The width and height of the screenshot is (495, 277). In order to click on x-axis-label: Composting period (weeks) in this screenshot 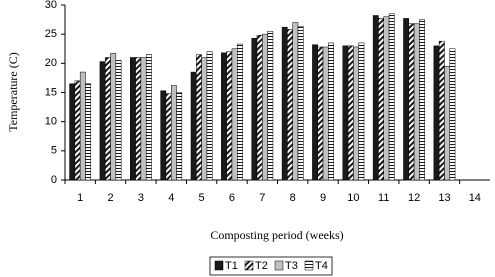, I will do `click(276, 235)`.